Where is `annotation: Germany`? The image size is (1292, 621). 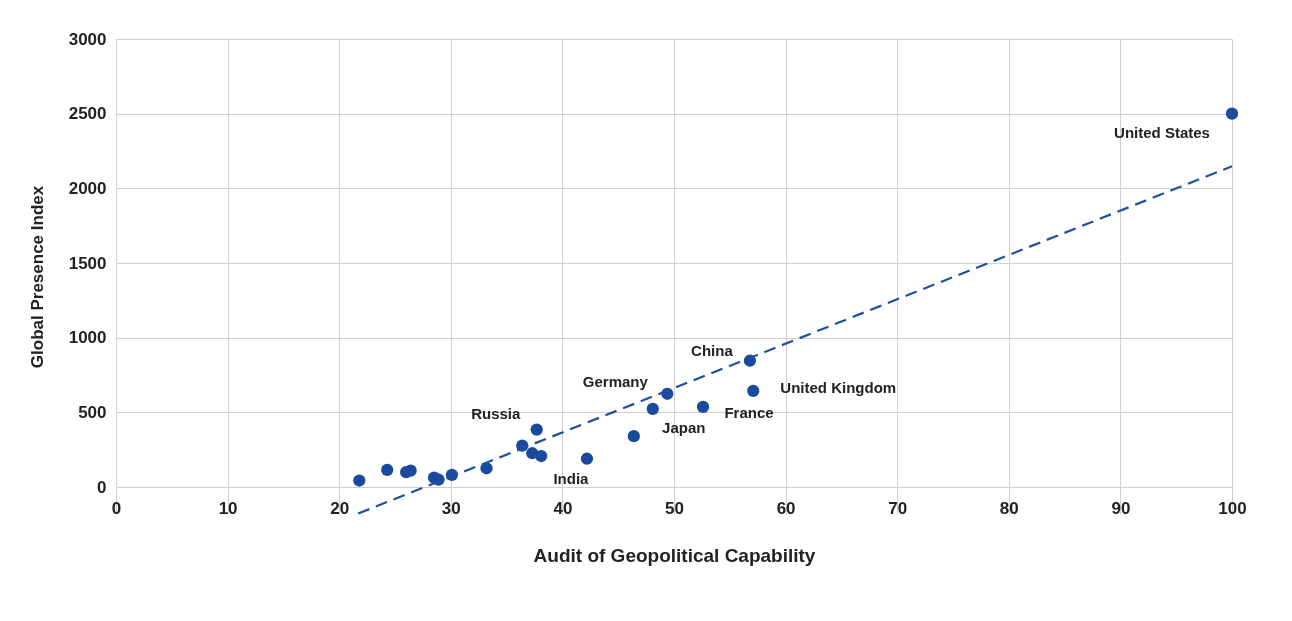 annotation: Germany is located at coordinates (615, 381).